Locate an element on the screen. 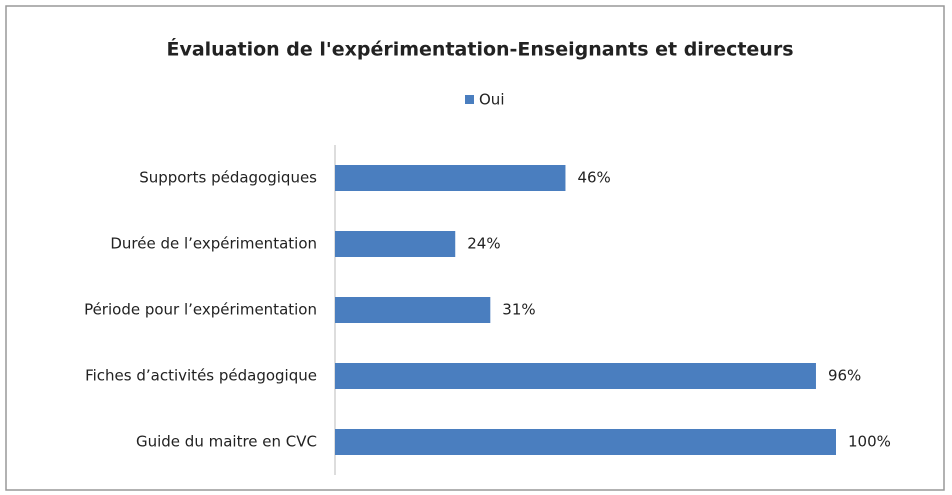 The height and width of the screenshot is (495, 952). y-tick-label: Période pour l’expérimentation is located at coordinates (200, 310).